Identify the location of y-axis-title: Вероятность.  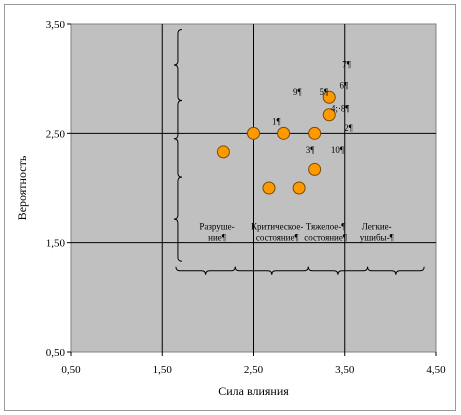
(22, 187).